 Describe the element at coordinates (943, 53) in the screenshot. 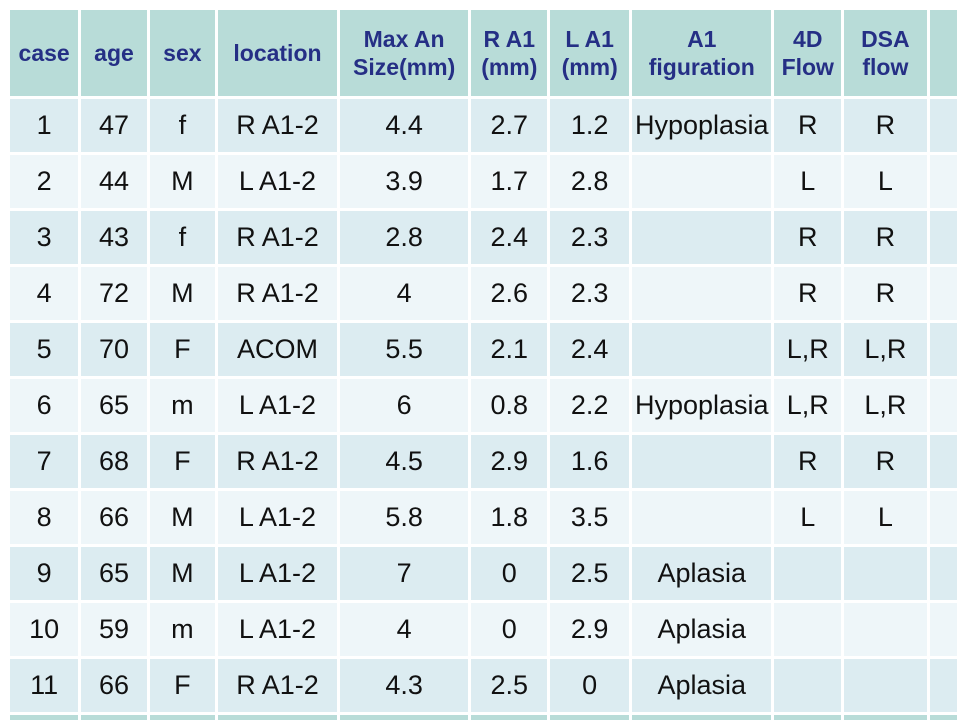

I see `cropped-column-header` at that location.